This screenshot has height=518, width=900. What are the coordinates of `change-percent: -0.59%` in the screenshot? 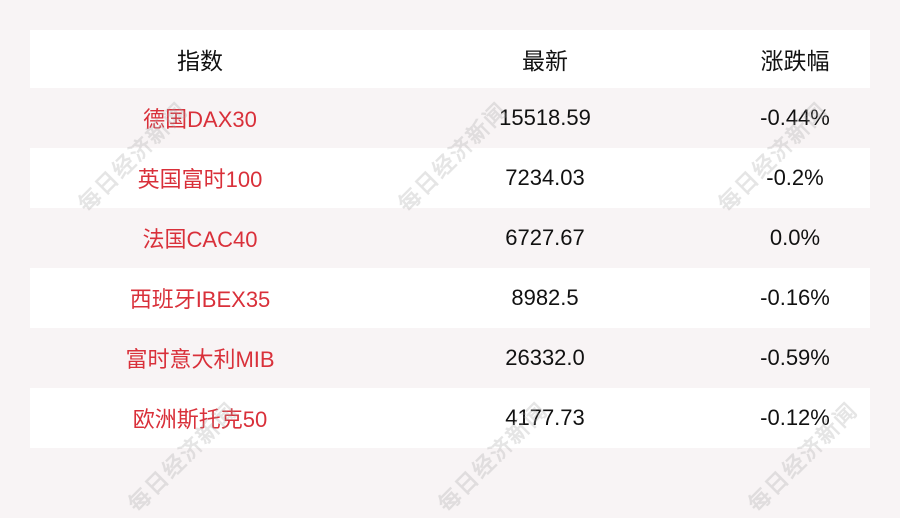 It's located at (795, 357).